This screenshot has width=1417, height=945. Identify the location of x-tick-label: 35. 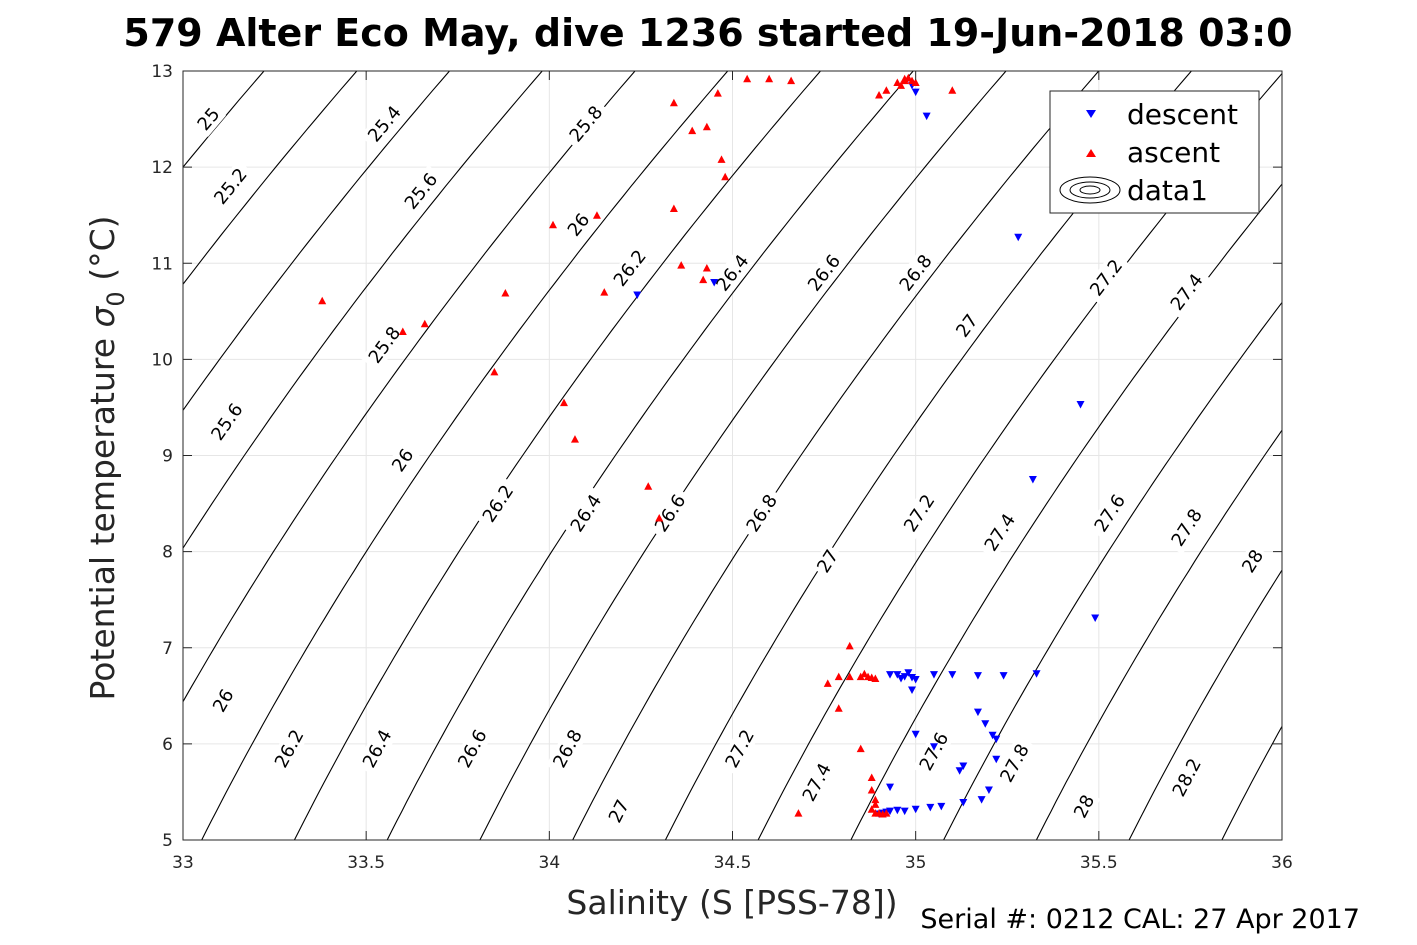
(916, 863).